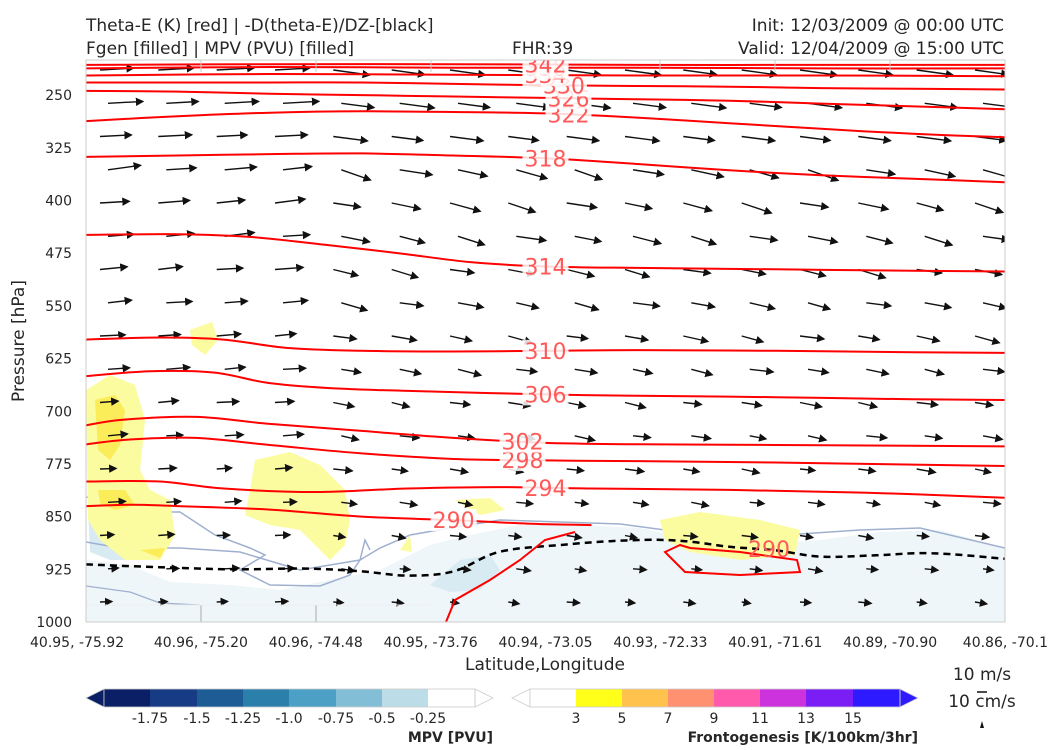 This screenshot has height=750, width=1050. Describe the element at coordinates (546, 352) in the screenshot. I see `theta-e-label-310: 310` at that location.